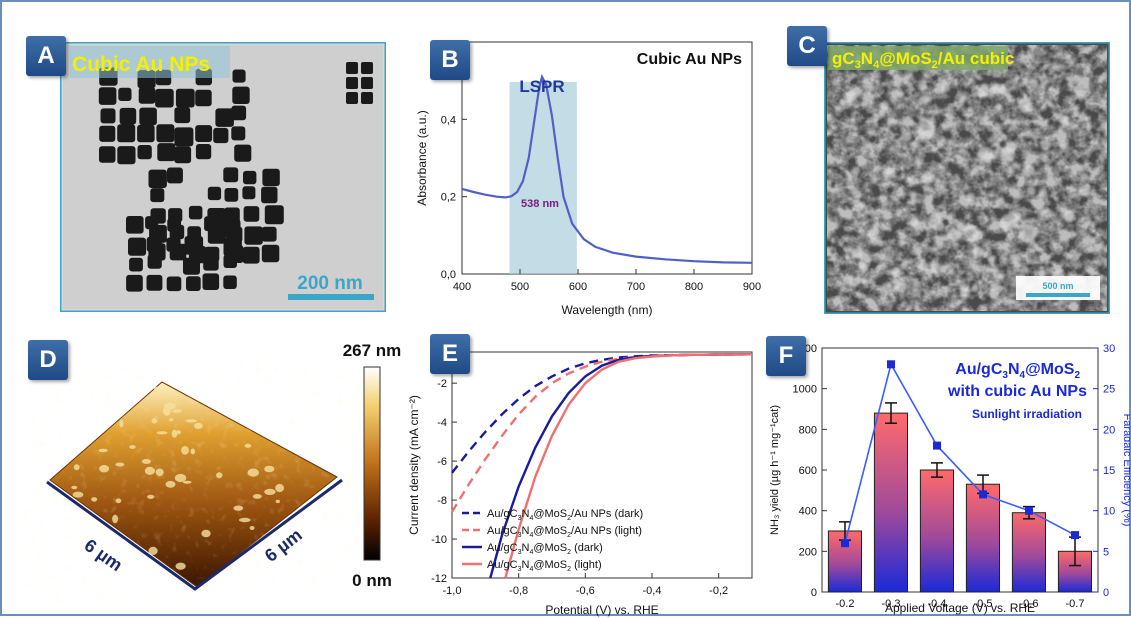  Describe the element at coordinates (372, 463) in the screenshot. I see `afm-colorbar` at that location.